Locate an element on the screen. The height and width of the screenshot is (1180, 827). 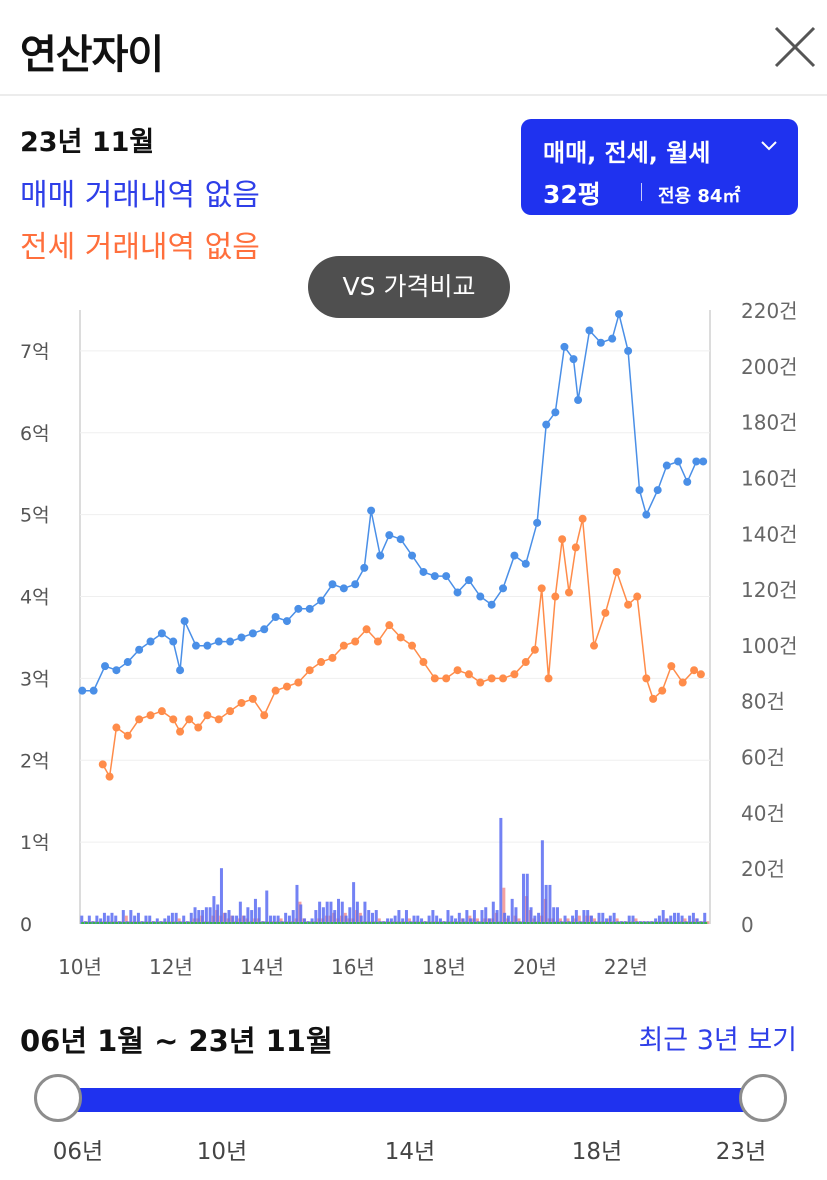
y2-tick-label: 140건 is located at coordinates (769, 534).